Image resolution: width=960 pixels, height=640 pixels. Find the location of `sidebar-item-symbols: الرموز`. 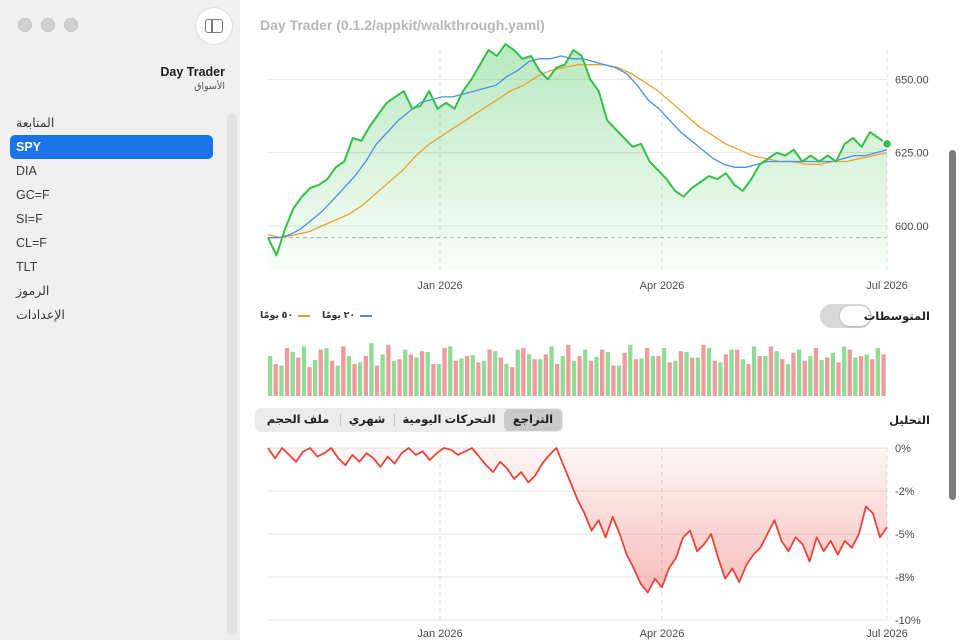

sidebar-item-symbols: الرموز is located at coordinates (33, 291).